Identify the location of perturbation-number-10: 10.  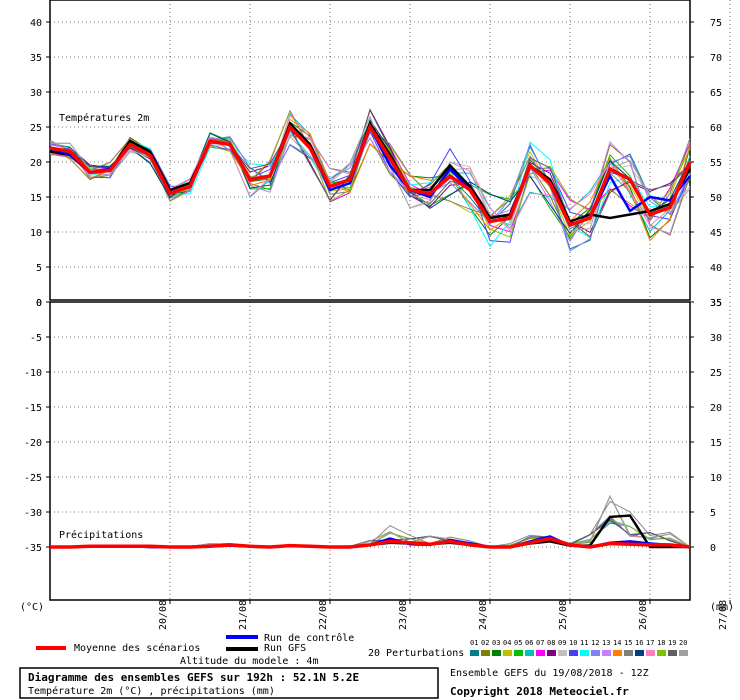
(573, 643).